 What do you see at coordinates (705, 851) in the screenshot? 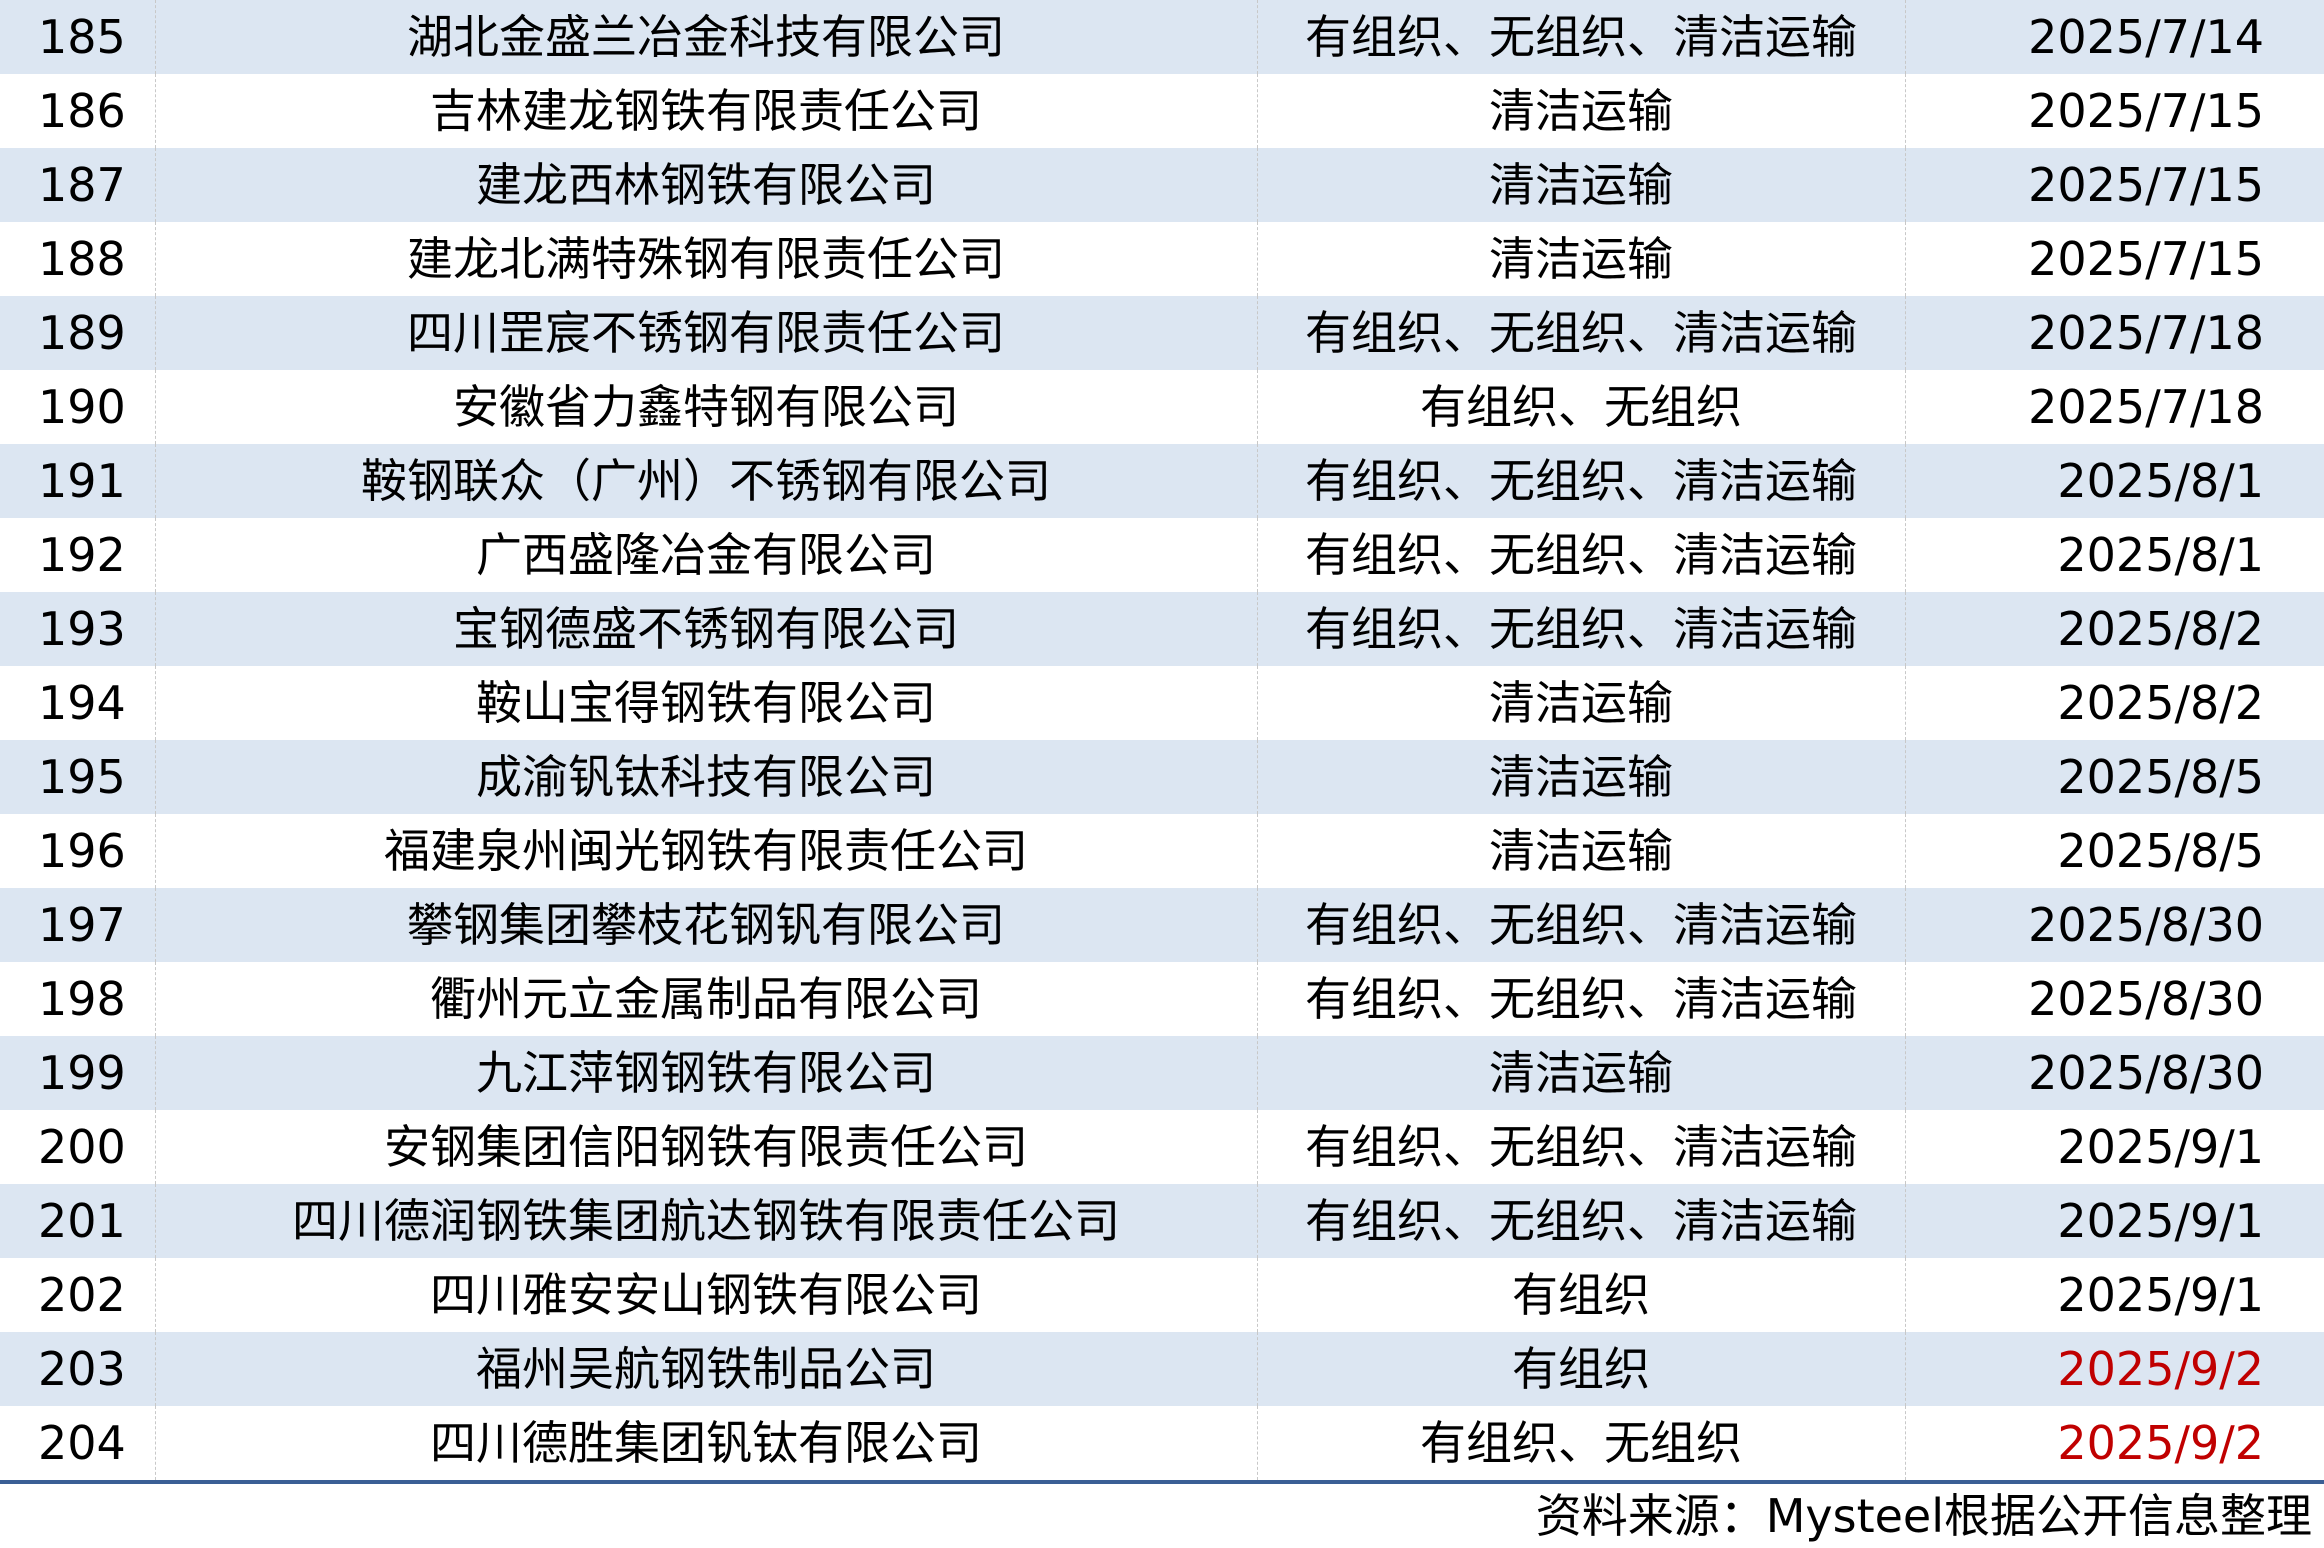
I see `company-name: 福建泉州闽光钢铁有限责任公司` at bounding box center [705, 851].